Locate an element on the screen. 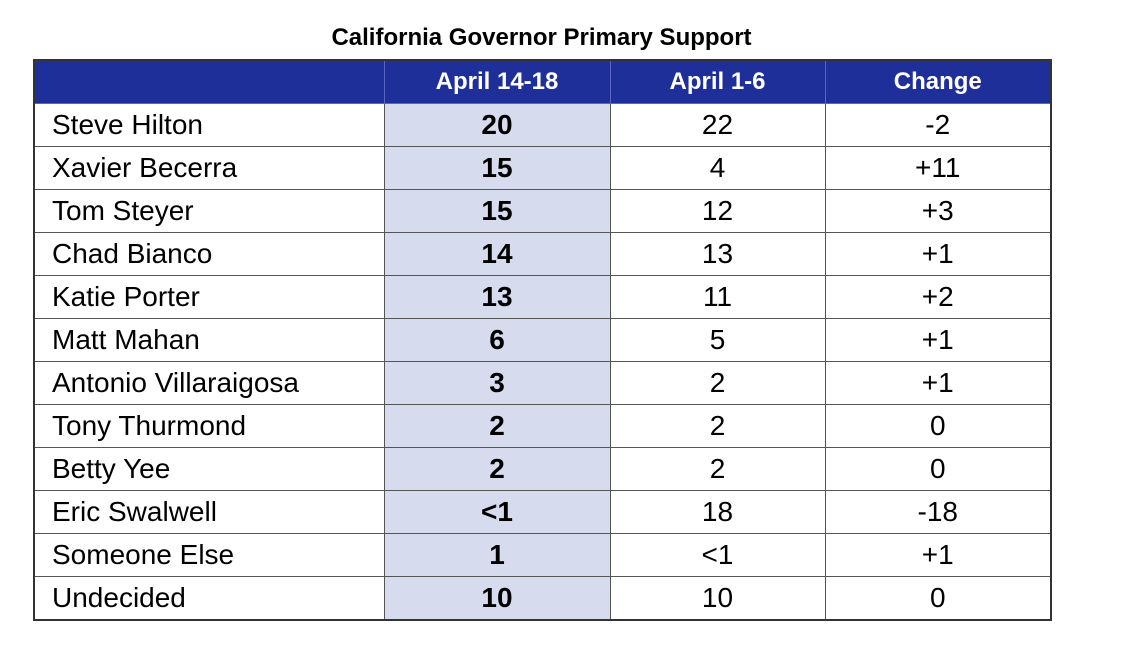 The height and width of the screenshot is (666, 1125). april-14-18-cell: 10 is located at coordinates (497, 598).